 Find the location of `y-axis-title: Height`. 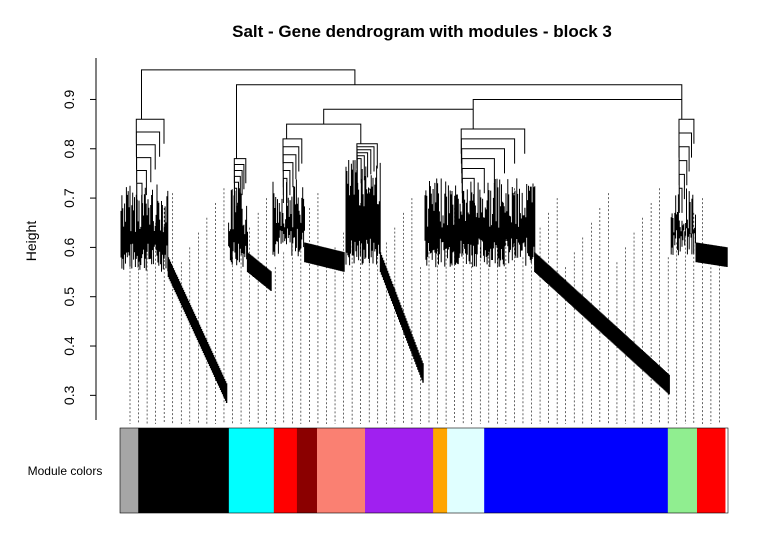

y-axis-title: Height is located at coordinates (31, 241).